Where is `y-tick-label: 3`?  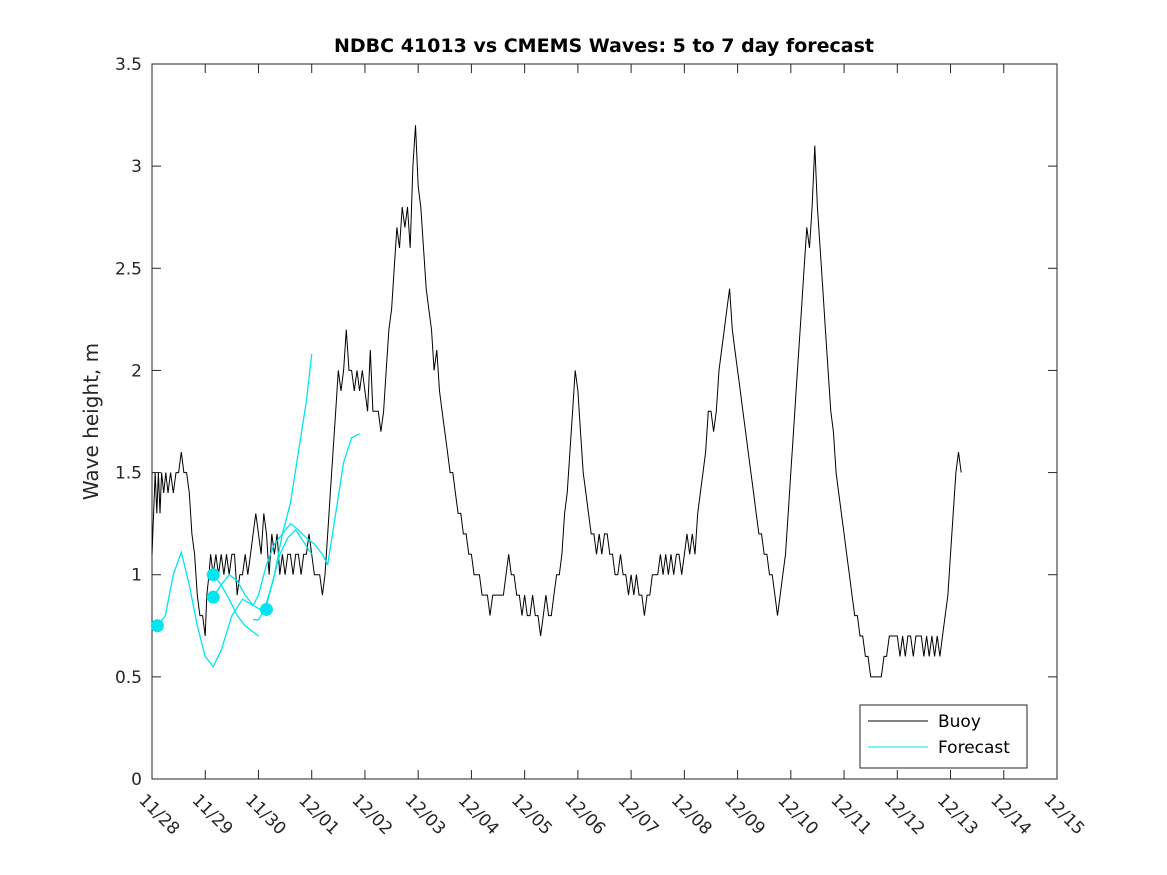 y-tick-label: 3 is located at coordinates (136, 167).